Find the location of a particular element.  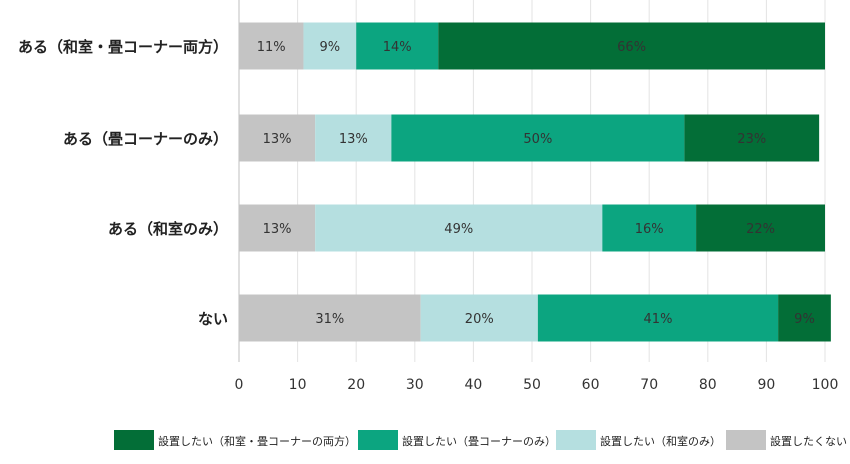

legend-label: 設置したい（和室のみ） is located at coordinates (660, 441).